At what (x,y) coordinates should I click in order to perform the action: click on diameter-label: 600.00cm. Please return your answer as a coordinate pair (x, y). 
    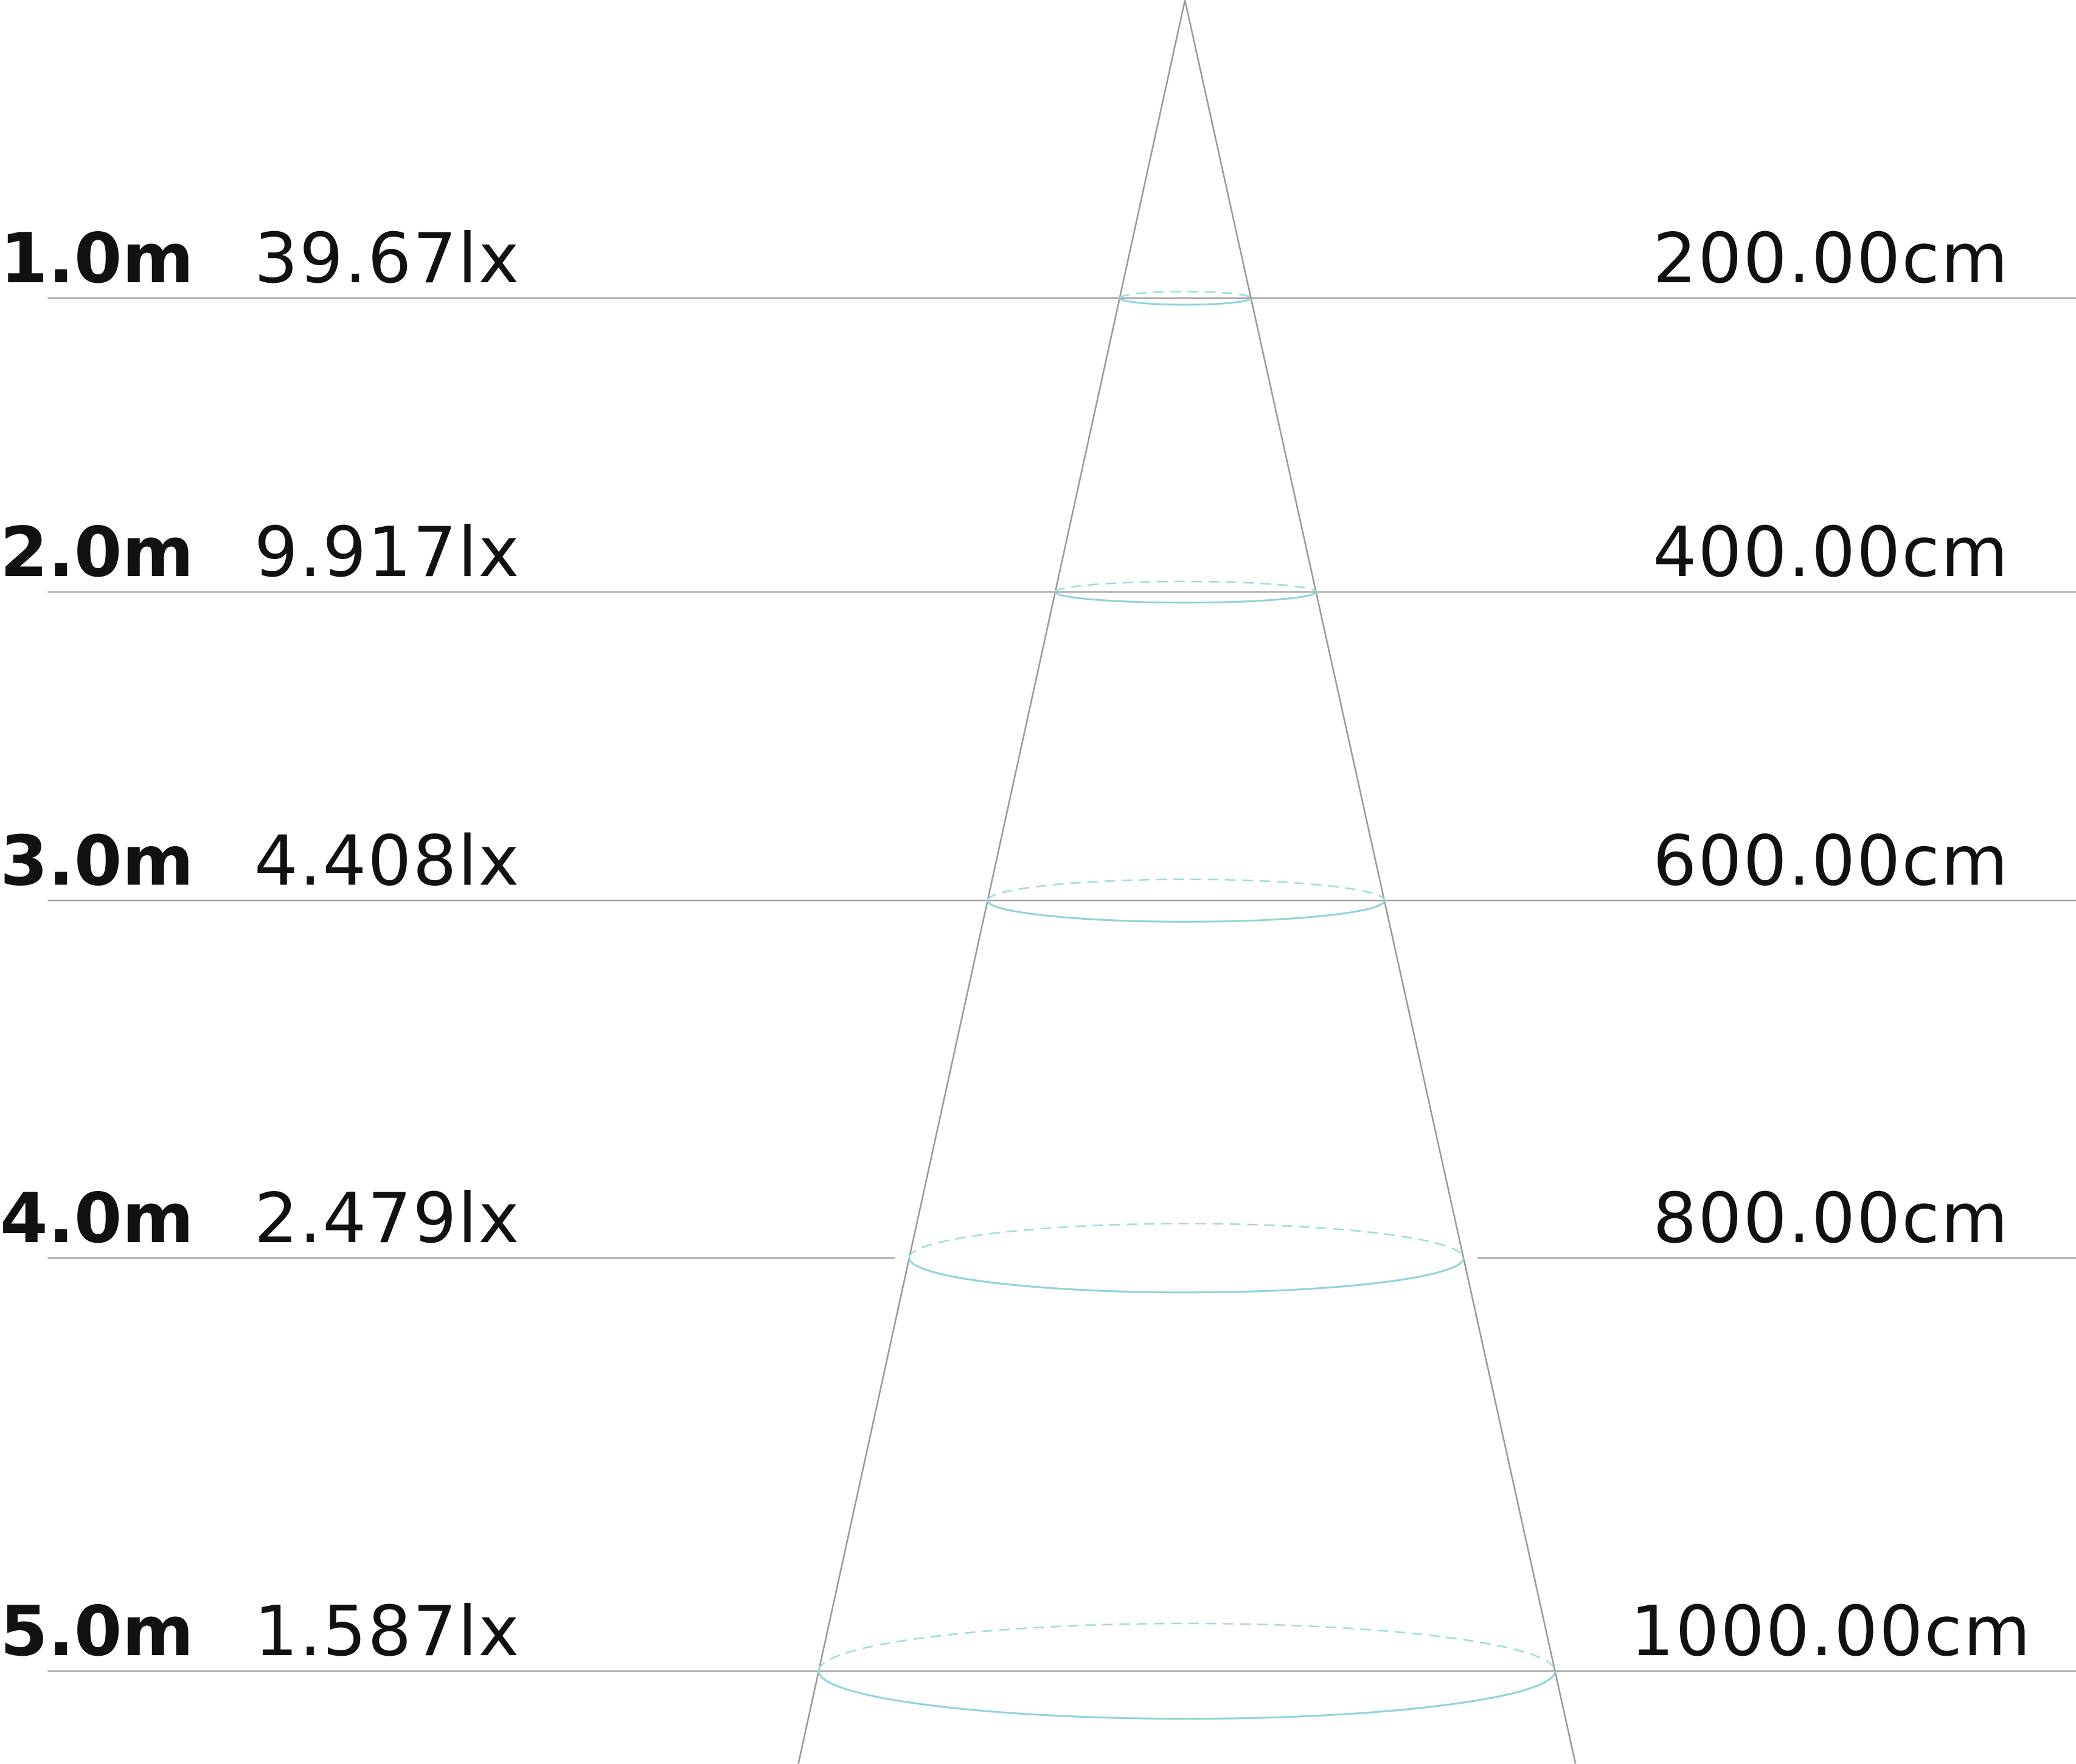
    Looking at the image, I should click on (1831, 861).